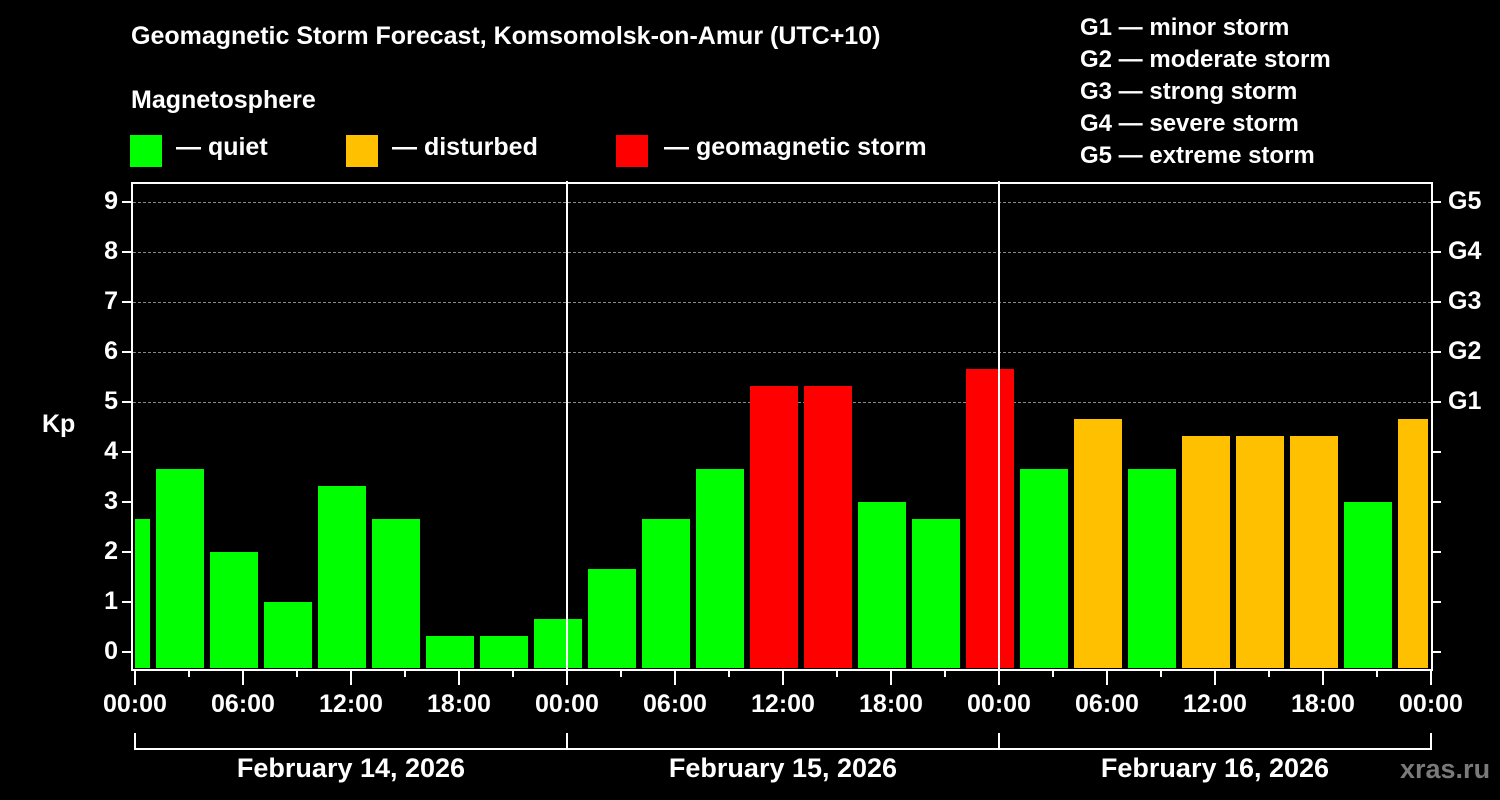 Image resolution: width=1500 pixels, height=800 pixels. Describe the element at coordinates (1215, 768) in the screenshot. I see `date-label: February 16, 2026` at that location.